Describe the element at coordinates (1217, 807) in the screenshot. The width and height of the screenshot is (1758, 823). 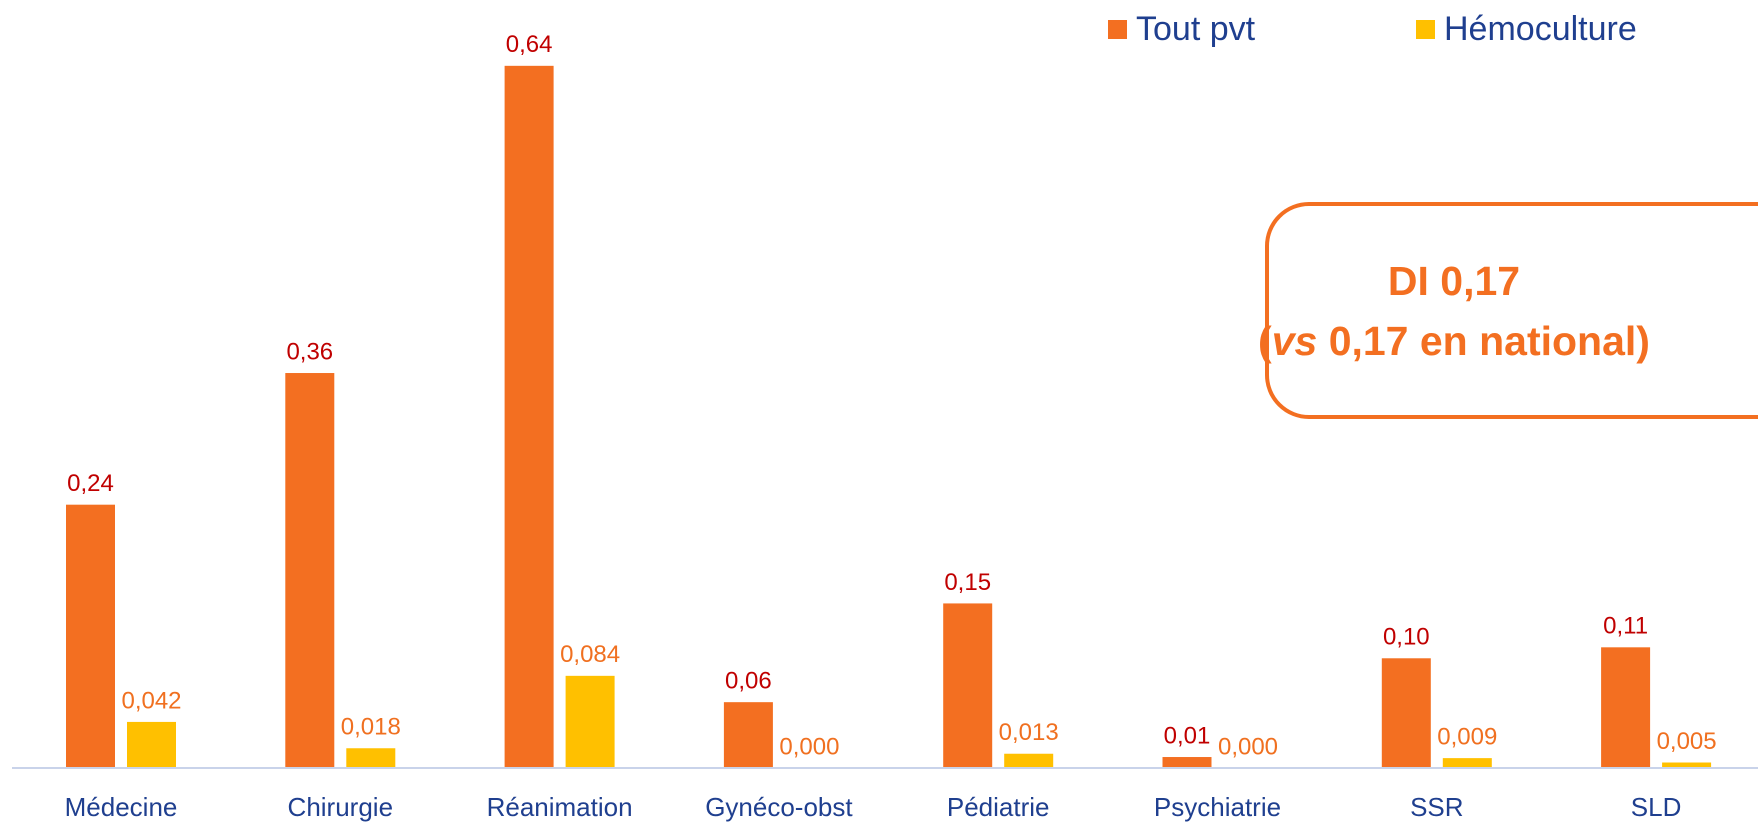
I see `x-tick-label: Psychiatrie` at that location.